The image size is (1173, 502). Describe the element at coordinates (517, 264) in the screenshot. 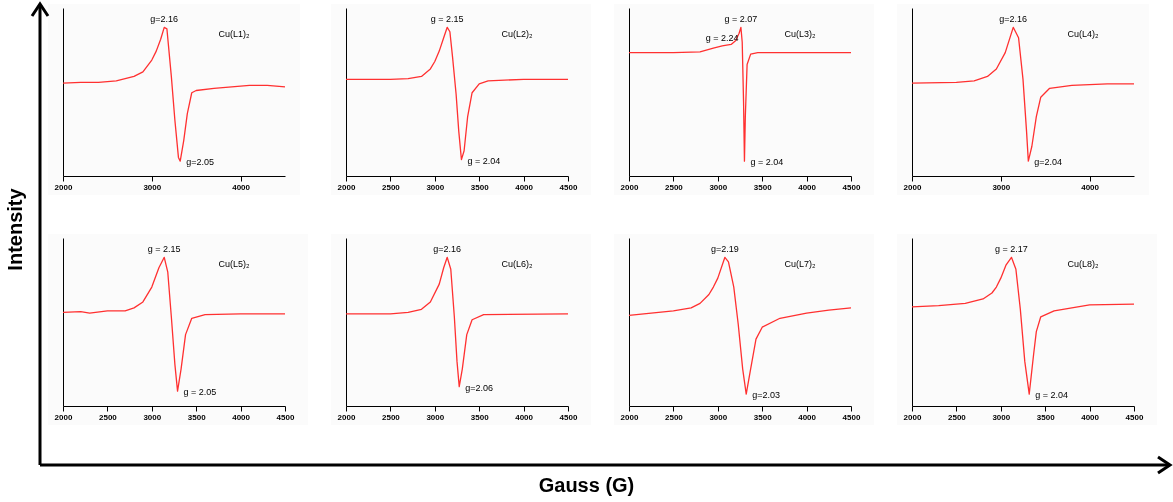

I see `annotation: Cu(L6)₂` at that location.